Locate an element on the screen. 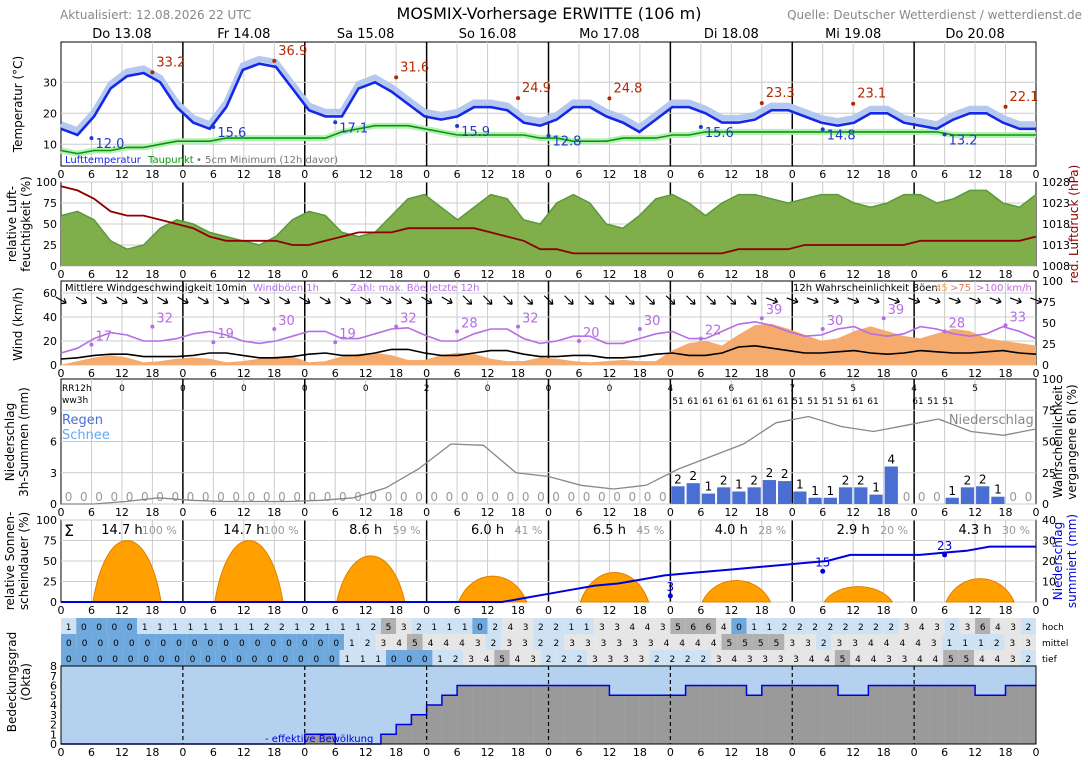  temp-extreme-label: 13.2 is located at coordinates (963, 140).